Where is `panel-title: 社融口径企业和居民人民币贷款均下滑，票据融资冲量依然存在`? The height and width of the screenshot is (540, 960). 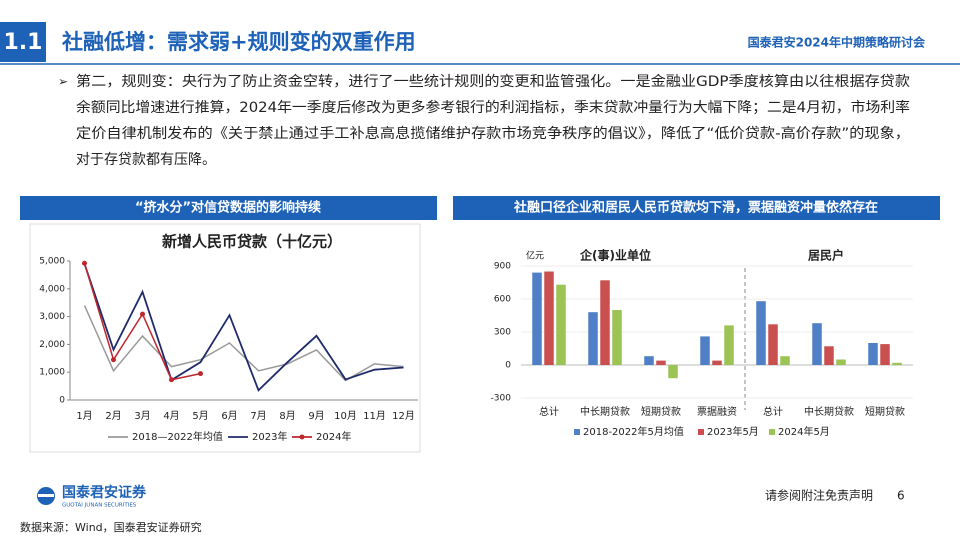 panel-title: 社融口径企业和居民人民币贷款均下滑，票据融资冲量依然存在 is located at coordinates (695, 208).